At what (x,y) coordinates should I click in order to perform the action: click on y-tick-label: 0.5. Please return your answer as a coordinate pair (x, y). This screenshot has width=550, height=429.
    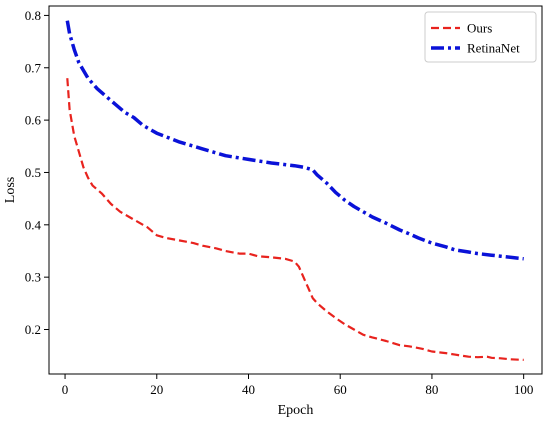
    Looking at the image, I should click on (33, 172).